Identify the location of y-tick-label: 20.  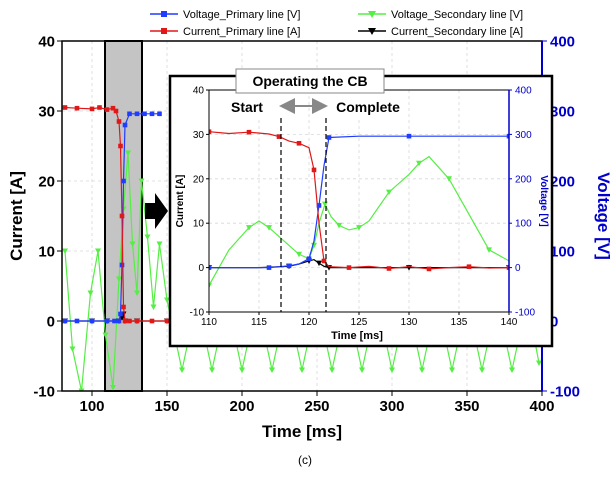
(199, 179).